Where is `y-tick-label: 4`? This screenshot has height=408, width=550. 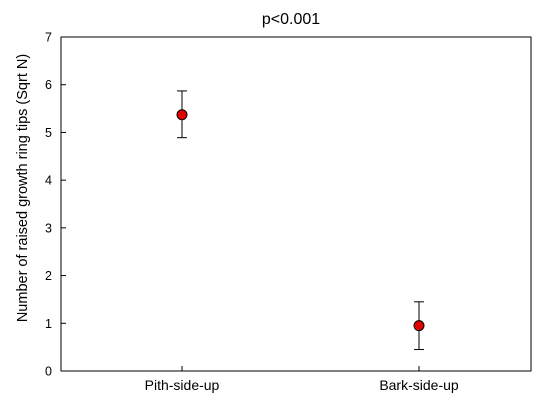 y-tick-label: 4 is located at coordinates (48, 181).